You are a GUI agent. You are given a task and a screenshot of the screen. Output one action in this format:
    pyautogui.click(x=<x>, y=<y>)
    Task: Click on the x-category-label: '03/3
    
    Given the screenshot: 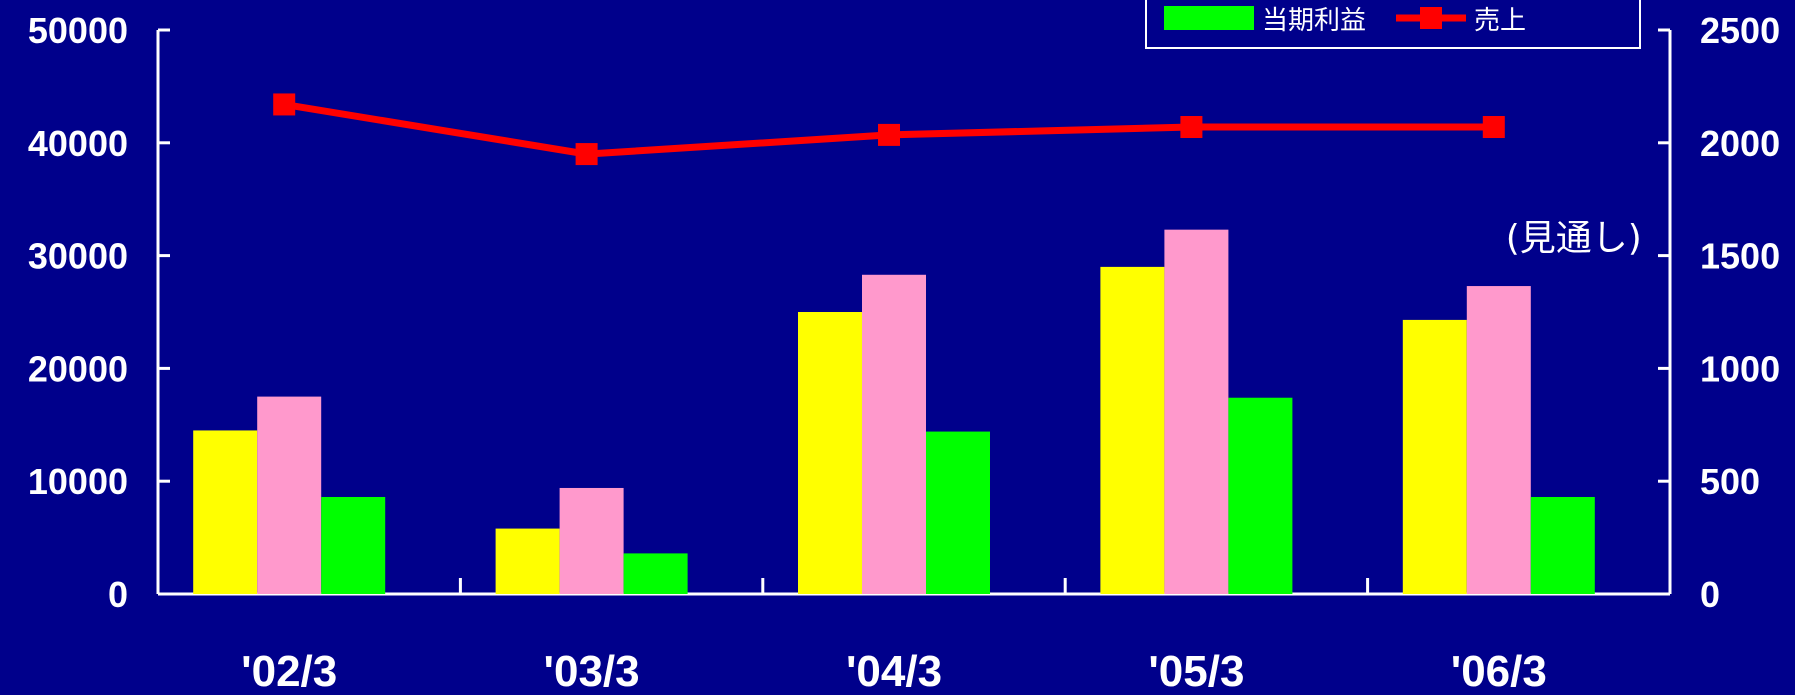 What is the action you would take?
    pyautogui.click(x=592, y=668)
    